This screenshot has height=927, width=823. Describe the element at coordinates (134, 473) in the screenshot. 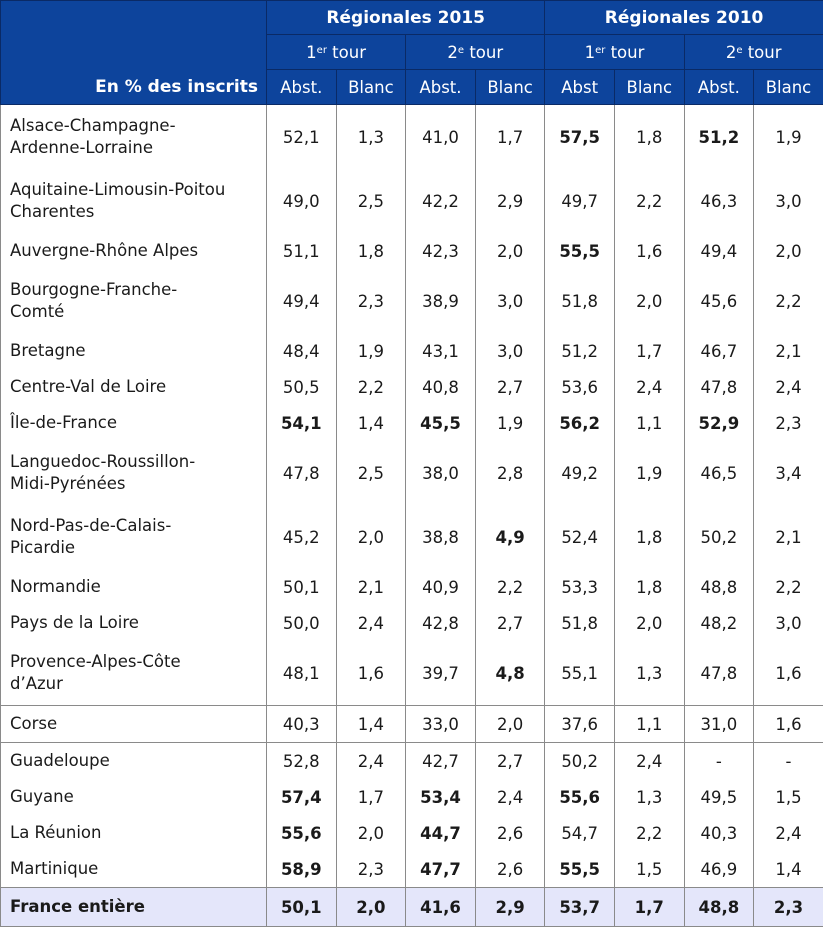

I see `region-name: Languedoc-Roussillon-Midi-Pyrénées` at that location.